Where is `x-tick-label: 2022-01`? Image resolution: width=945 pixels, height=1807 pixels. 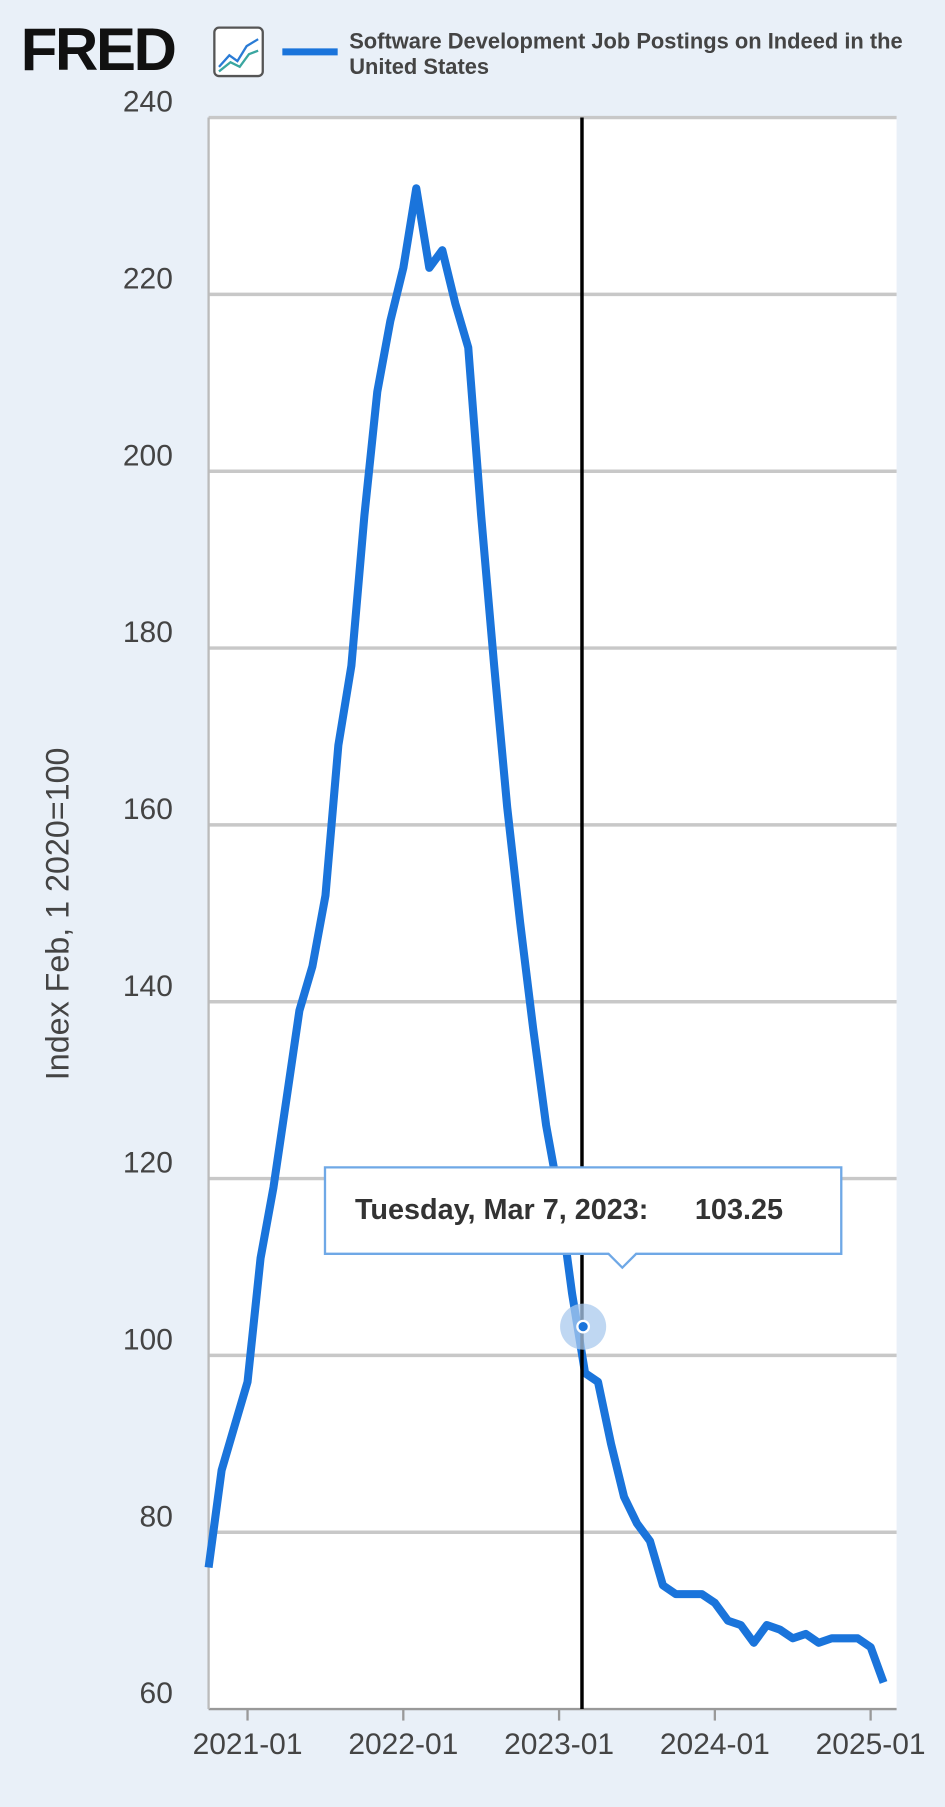
x-tick-label: 2022-01 is located at coordinates (403, 1744).